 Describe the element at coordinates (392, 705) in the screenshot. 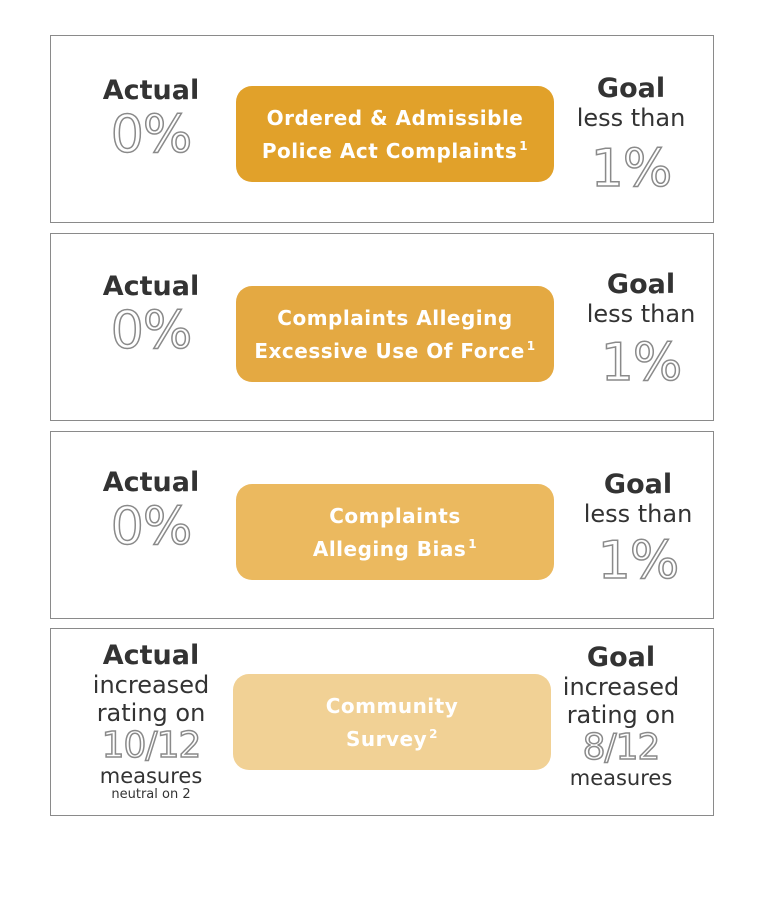

I see `measure-line-1: Community` at that location.